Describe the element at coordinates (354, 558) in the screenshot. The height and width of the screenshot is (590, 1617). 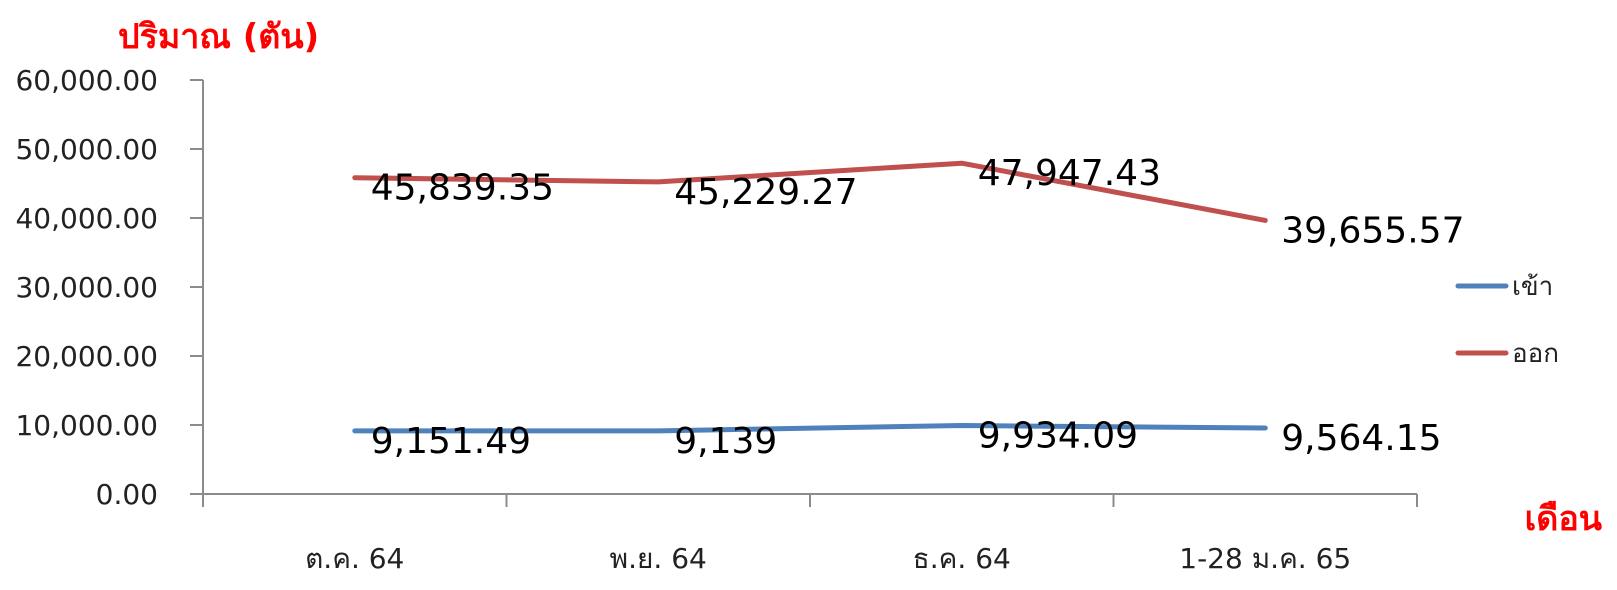
I see `x-tick-label: ต.ค. 64` at that location.